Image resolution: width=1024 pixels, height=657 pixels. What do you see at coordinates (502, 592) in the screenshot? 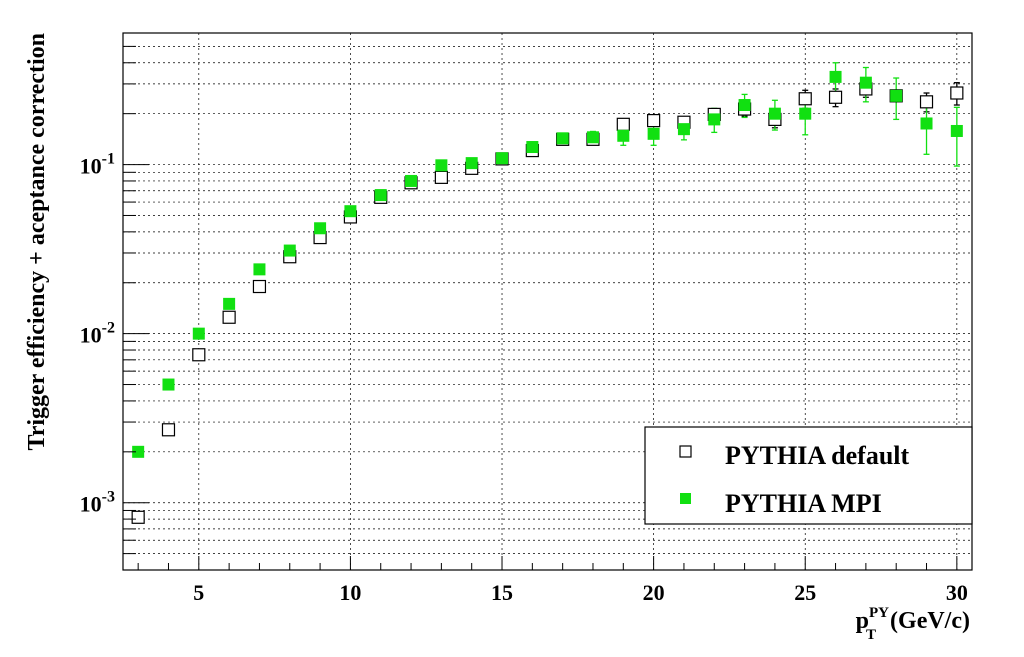
I see `x-tick-label: 15` at bounding box center [502, 592].